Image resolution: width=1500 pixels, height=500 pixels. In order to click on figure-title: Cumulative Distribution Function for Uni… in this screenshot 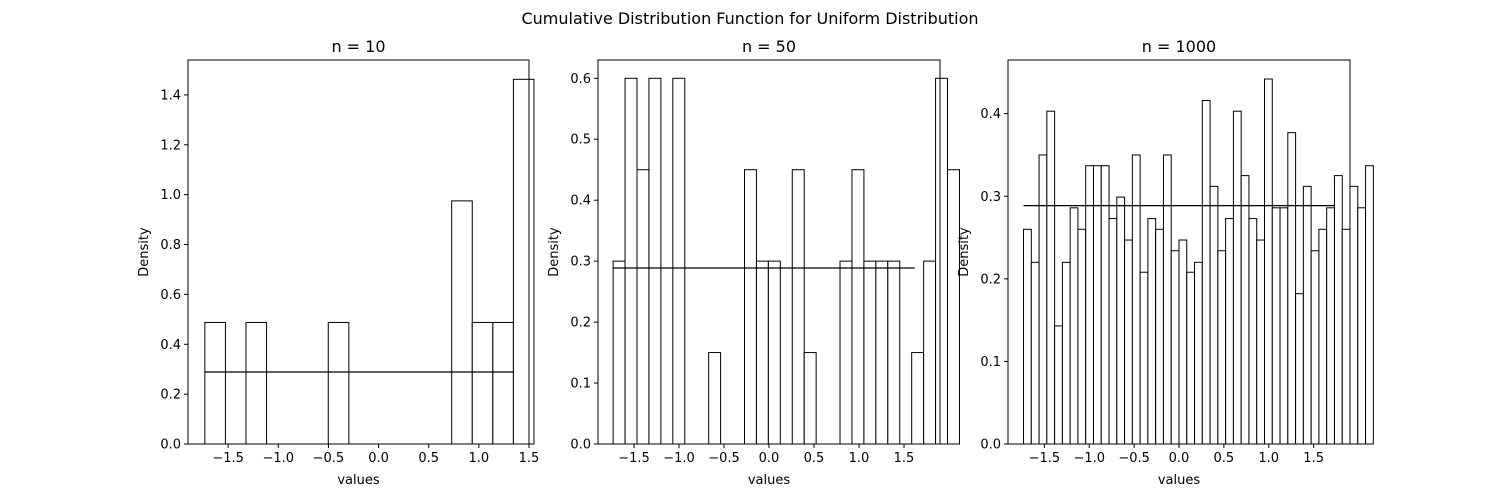, I will do `click(749, 18)`.